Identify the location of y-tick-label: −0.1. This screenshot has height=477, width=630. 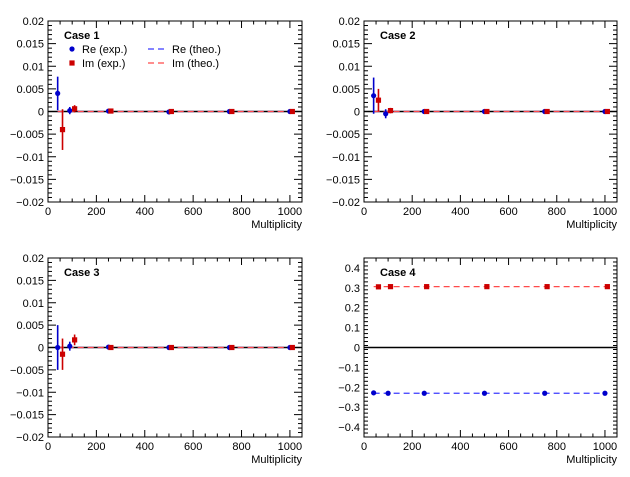
(349, 368).